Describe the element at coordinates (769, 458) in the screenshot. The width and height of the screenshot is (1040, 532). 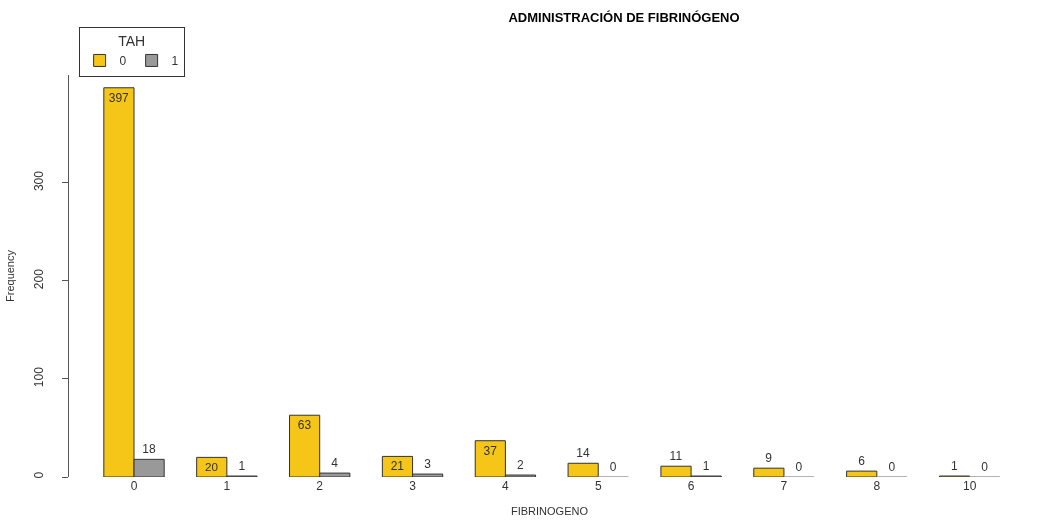
I see `data-label: 9` at that location.